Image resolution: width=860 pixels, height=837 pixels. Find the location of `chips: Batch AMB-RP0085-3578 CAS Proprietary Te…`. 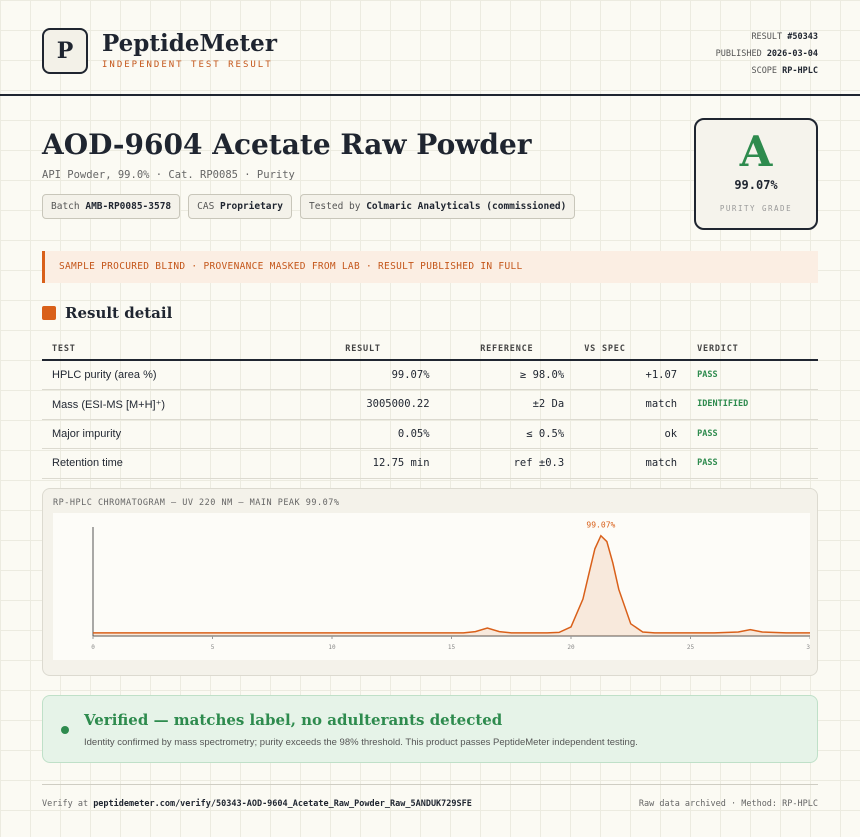

chips: Batch AMB-RP0085-3578 CAS Proprietary Te… is located at coordinates (309, 206).